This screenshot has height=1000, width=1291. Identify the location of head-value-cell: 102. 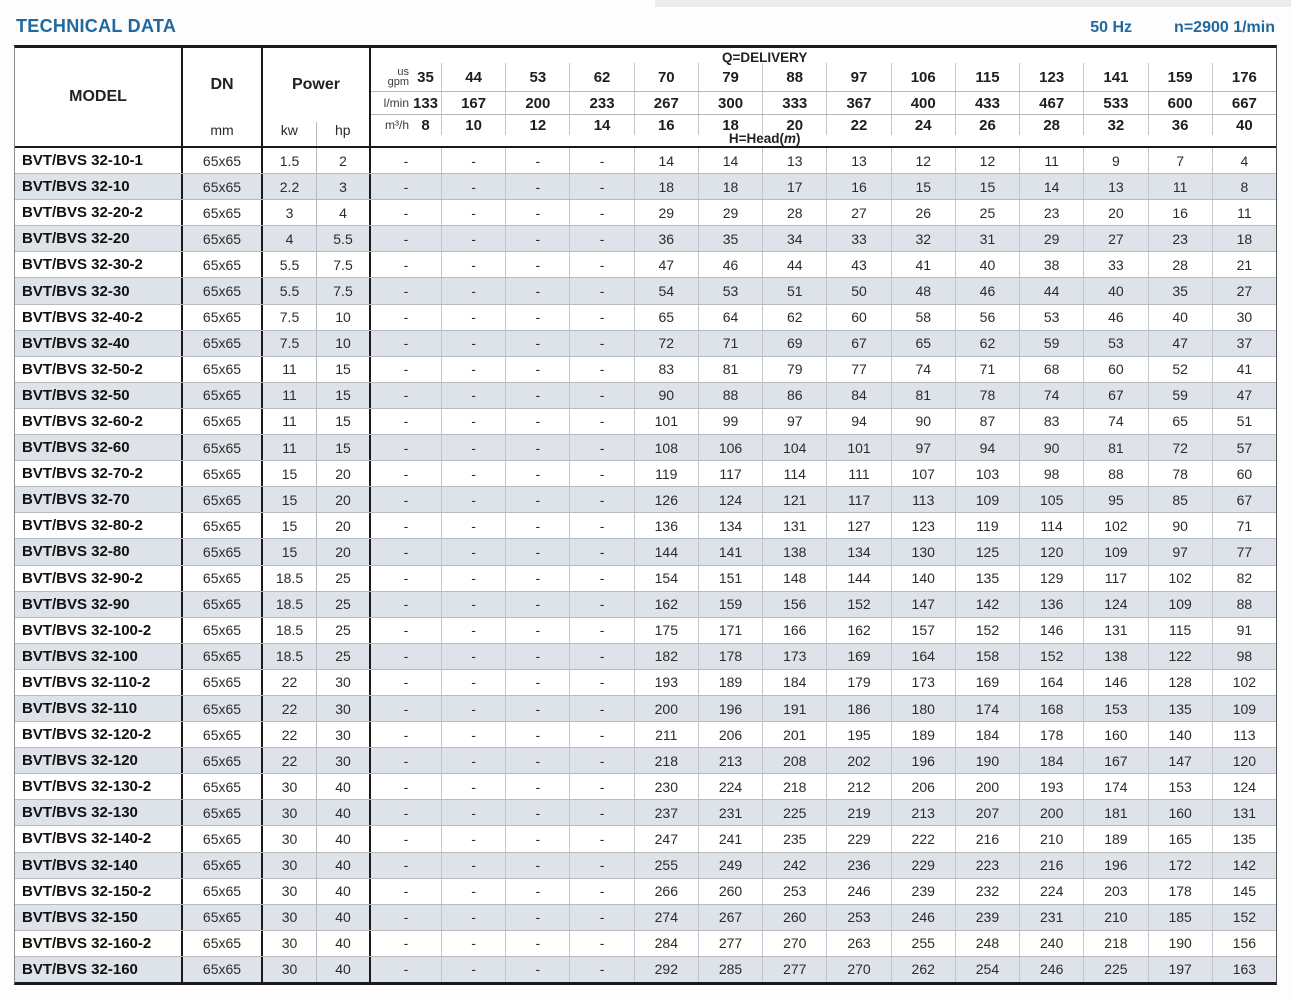
(1243, 682).